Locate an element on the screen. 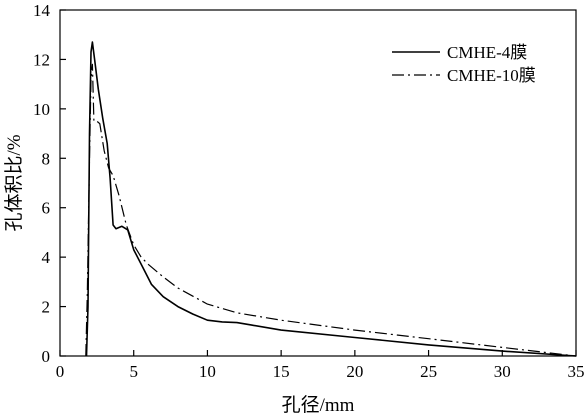  y-tick-label: 12 is located at coordinates (41, 59).